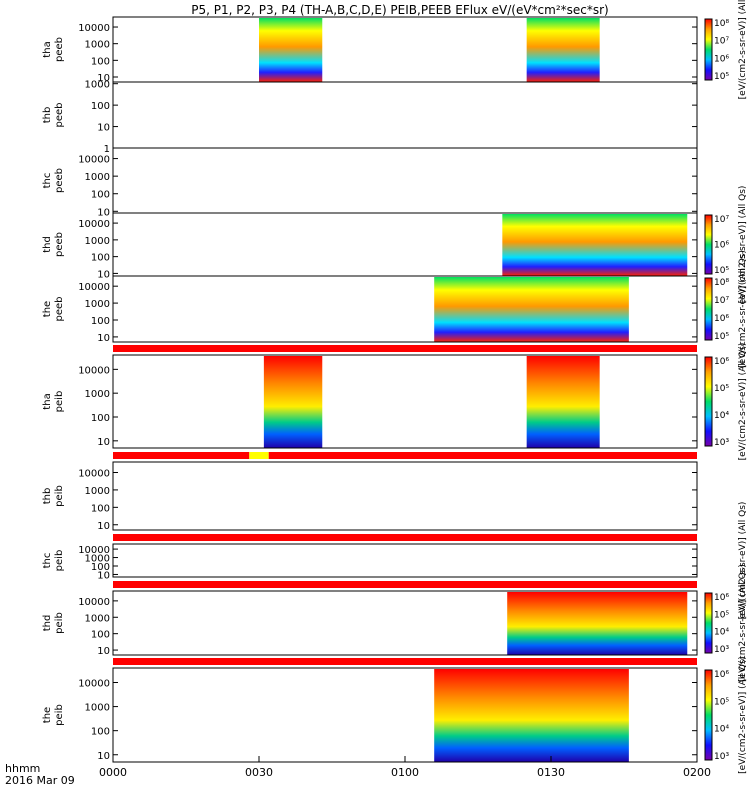 This screenshot has width=750, height=800. I want to click on panel-label: thd peib, so click(53, 623).